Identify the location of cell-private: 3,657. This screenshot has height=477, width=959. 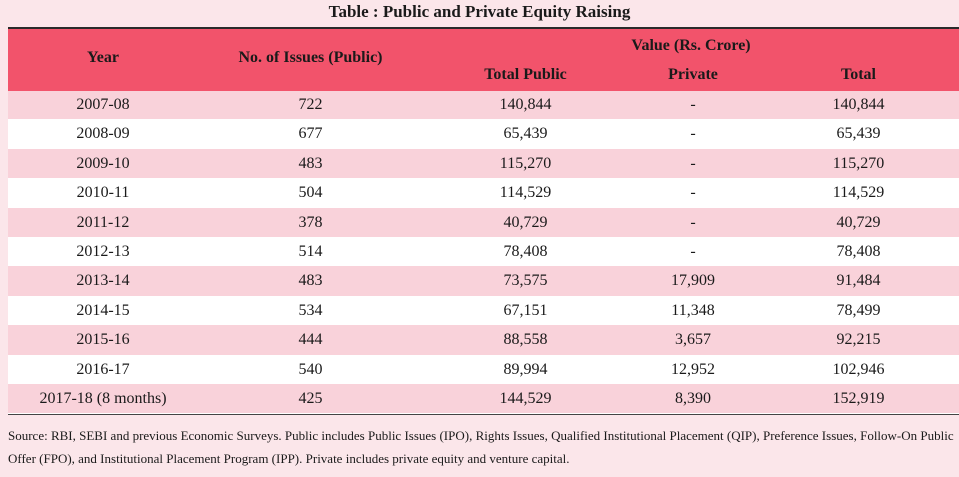
(693, 340).